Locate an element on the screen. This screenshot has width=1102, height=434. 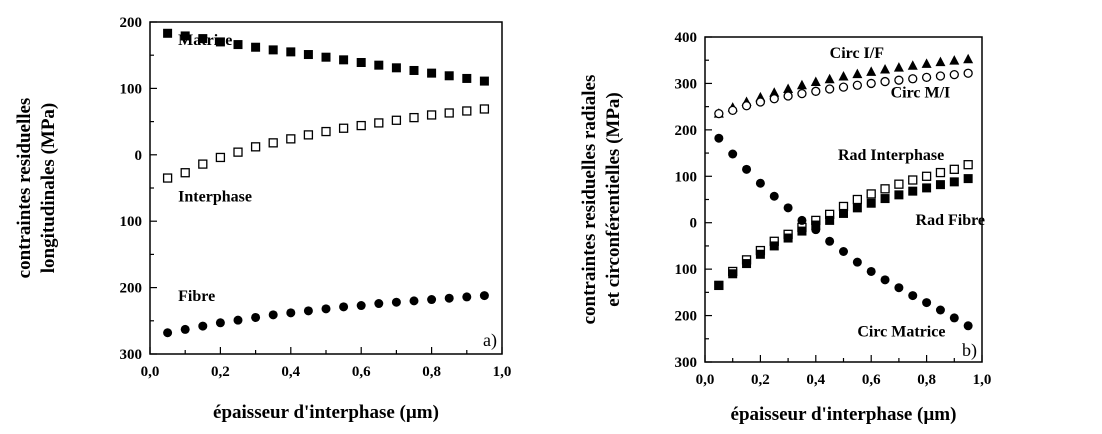
series-matrice is located at coordinates (326, 57).